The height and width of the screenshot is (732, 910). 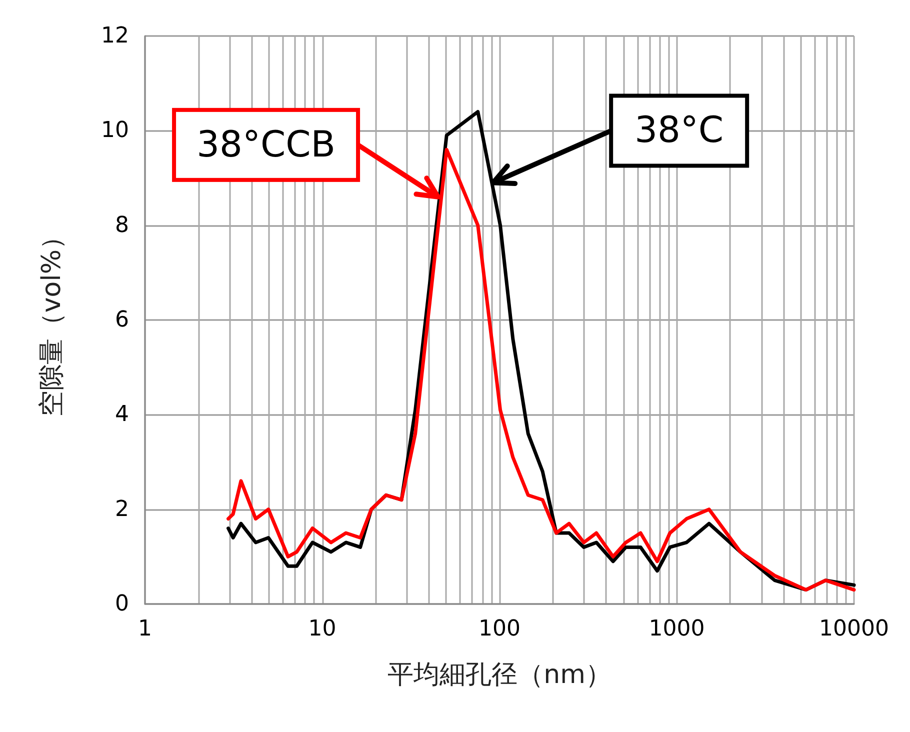 What do you see at coordinates (52, 320) in the screenshot?
I see `y-axis-title: 空隙量（vol%）` at bounding box center [52, 320].